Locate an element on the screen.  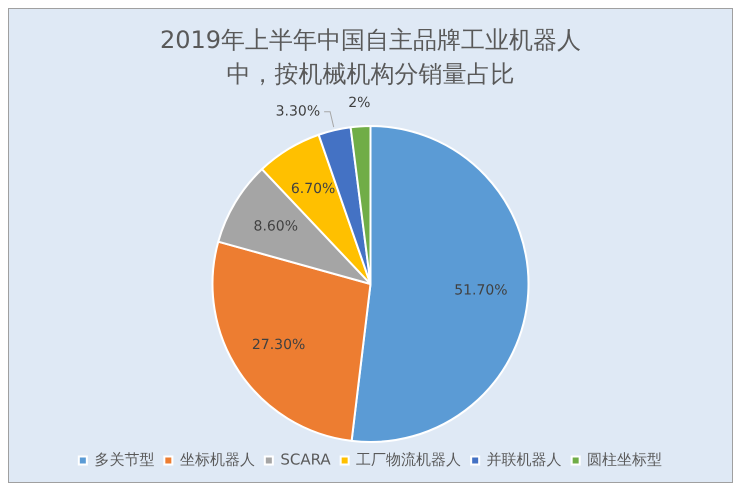
legend-label: 工厂物流机器人 is located at coordinates (409, 459).